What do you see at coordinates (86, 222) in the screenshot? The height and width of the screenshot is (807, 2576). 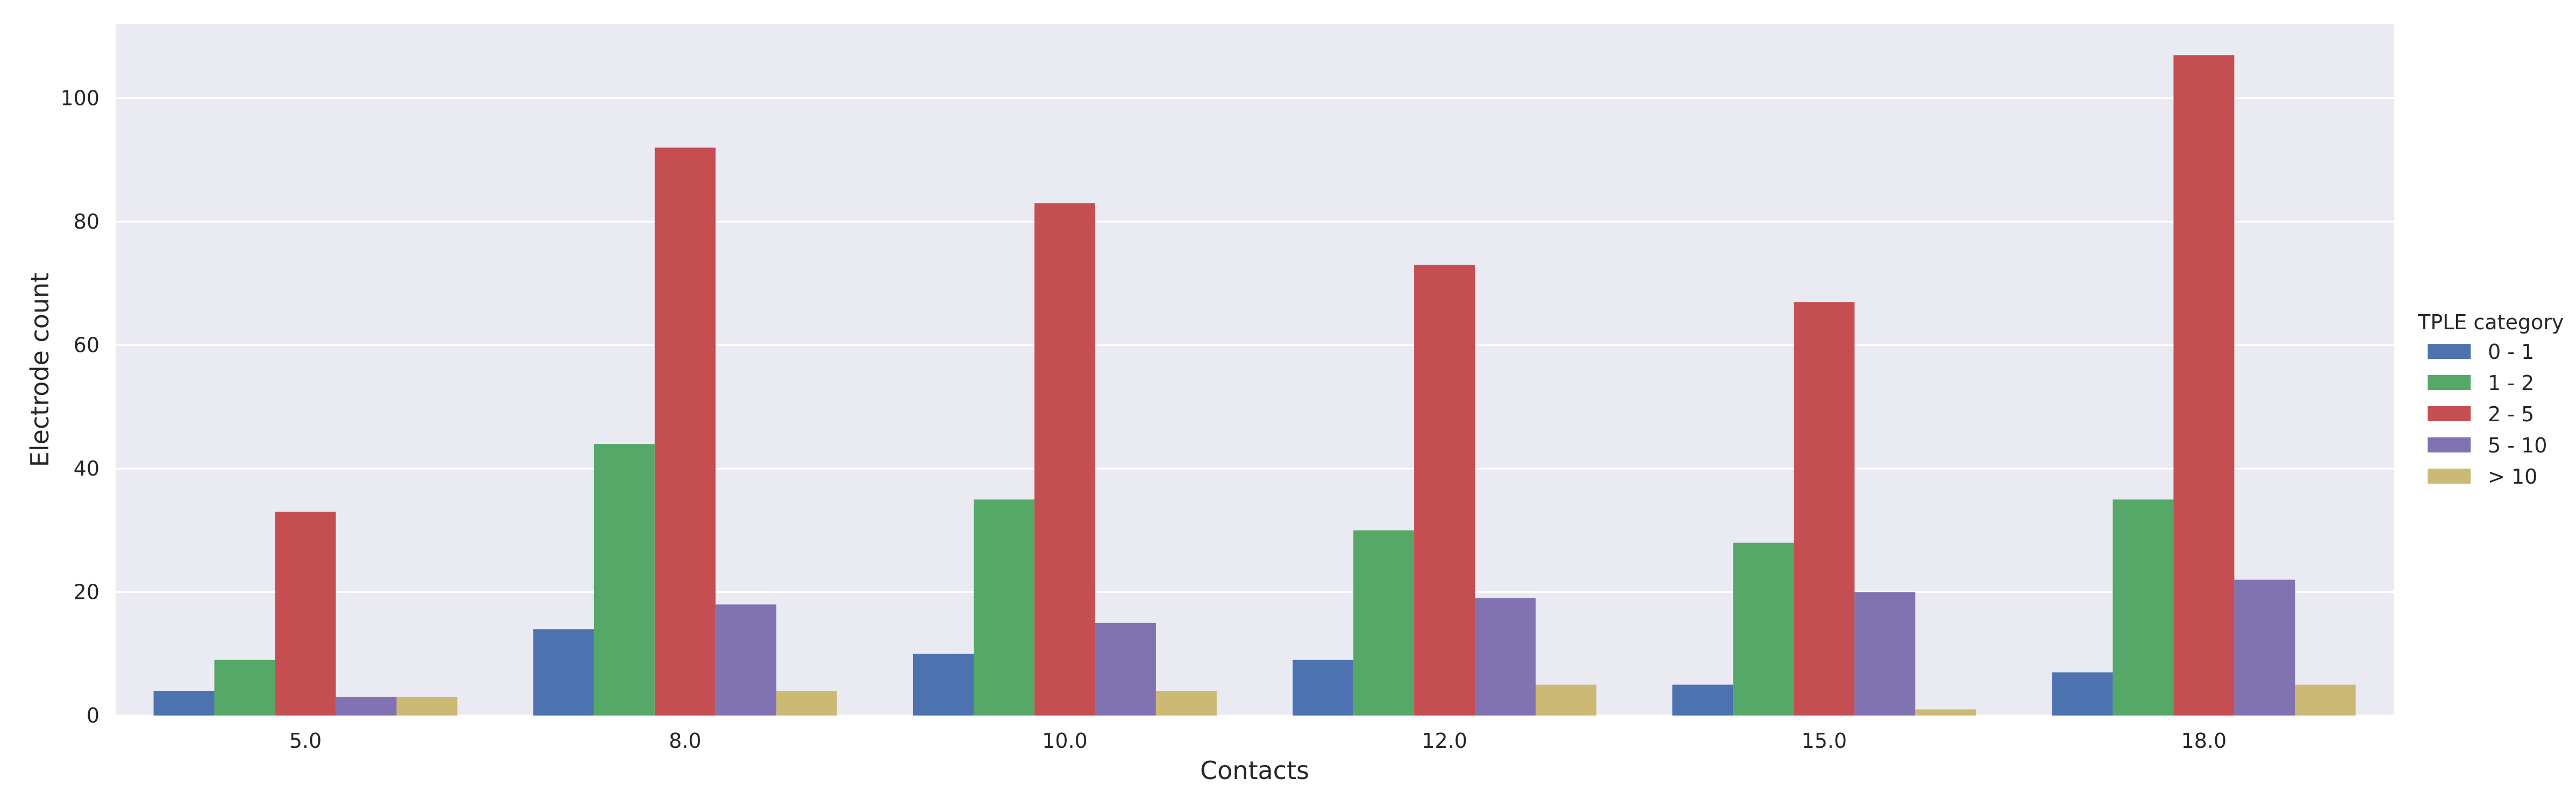 I see `y-tick-label: 80` at bounding box center [86, 222].